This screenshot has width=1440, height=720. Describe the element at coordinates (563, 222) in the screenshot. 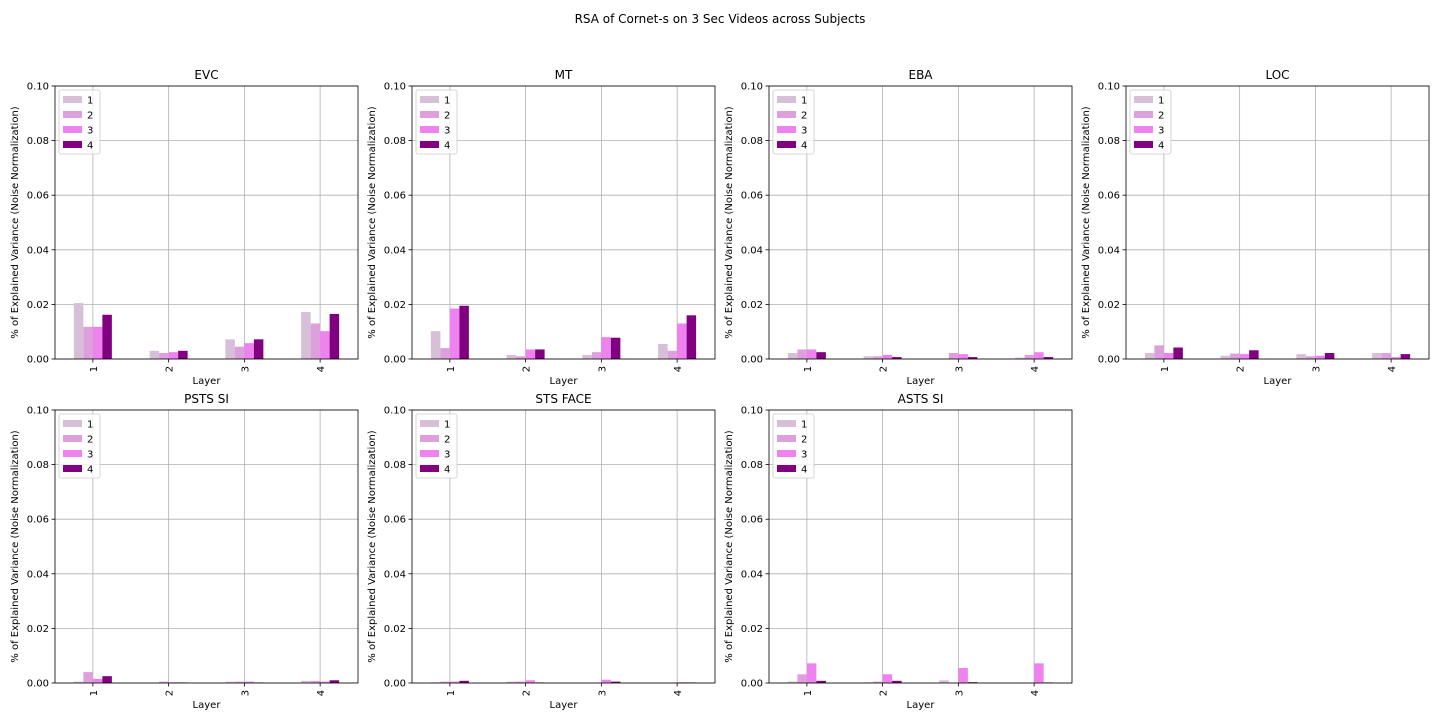

I see `axes-frame` at that location.